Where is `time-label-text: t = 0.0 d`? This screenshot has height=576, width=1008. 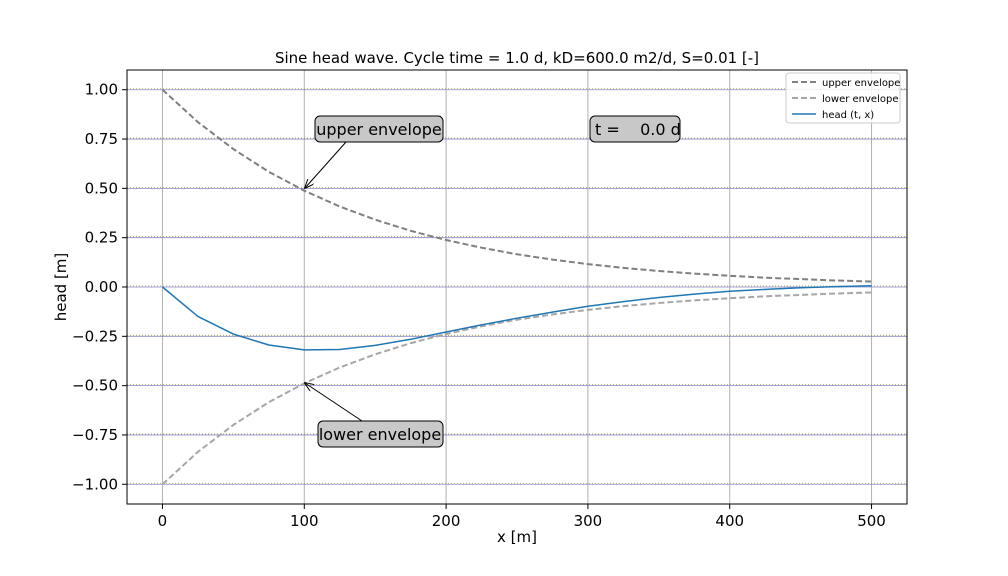
time-label-text: t = 0.0 d is located at coordinates (638, 129).